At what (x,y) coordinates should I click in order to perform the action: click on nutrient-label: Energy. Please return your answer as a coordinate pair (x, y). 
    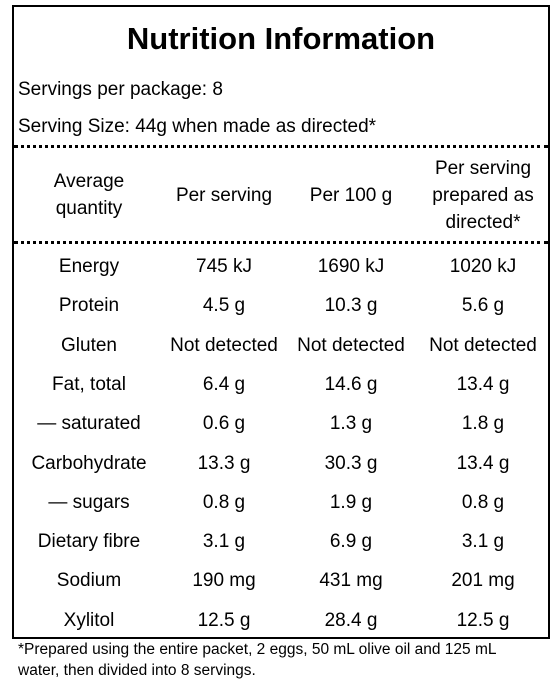
    Looking at the image, I should click on (89, 266).